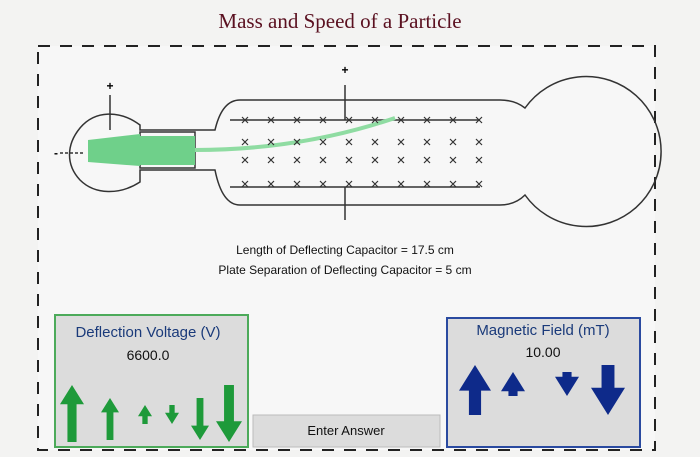  Describe the element at coordinates (147, 332) in the screenshot. I see `deflection-label: Deflection Voltage (V)` at that location.